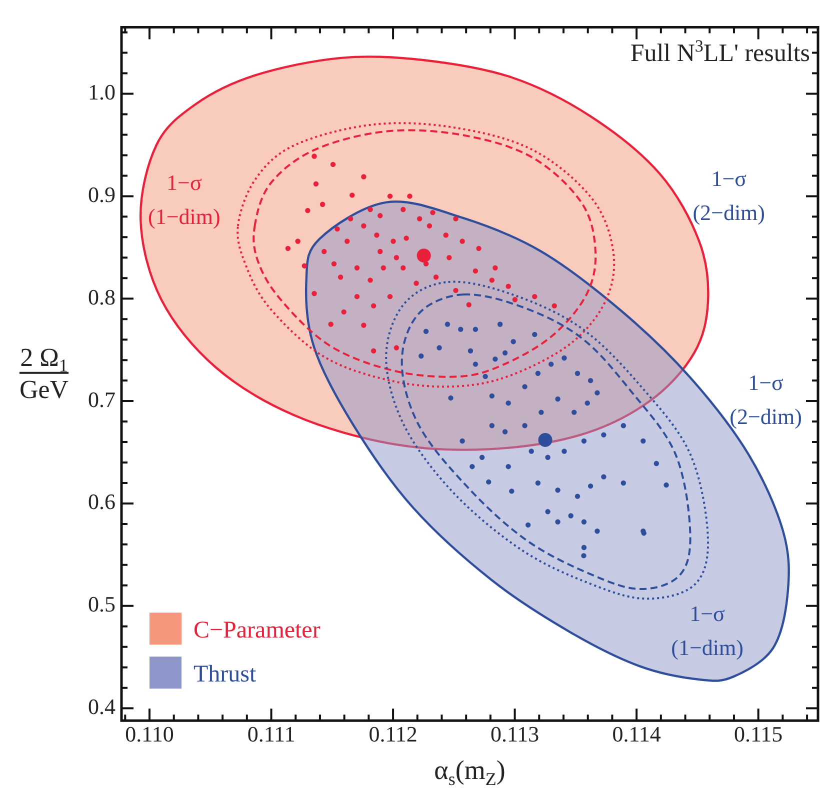  I want to click on y-tick-label: 0.7, so click(102, 399).